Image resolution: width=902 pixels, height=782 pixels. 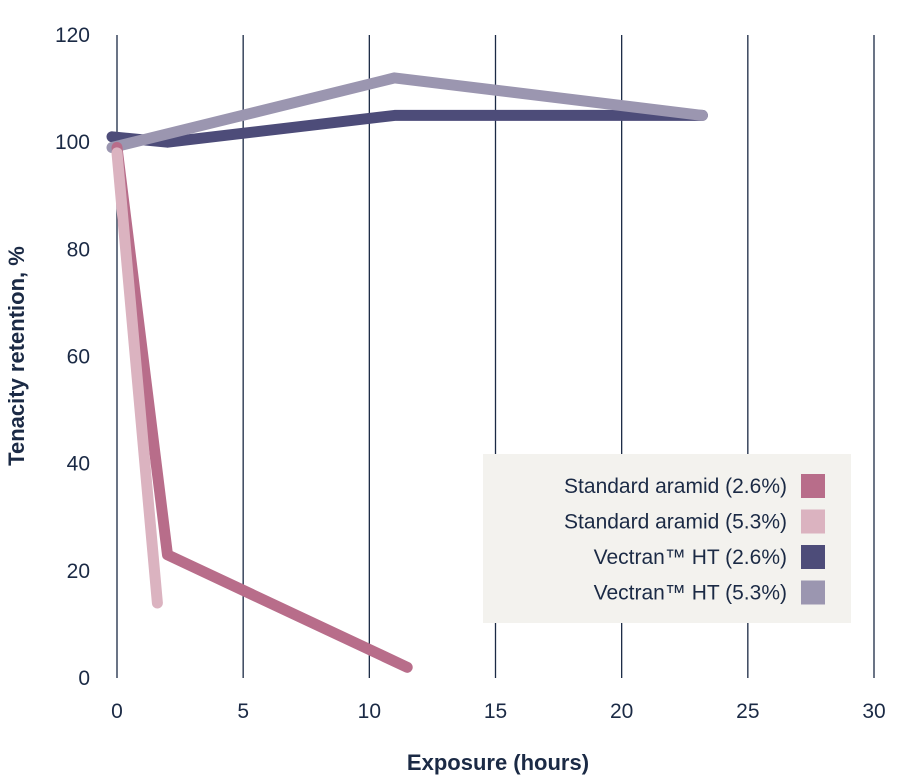 I want to click on y-tick-label: 120, so click(x=72, y=35).